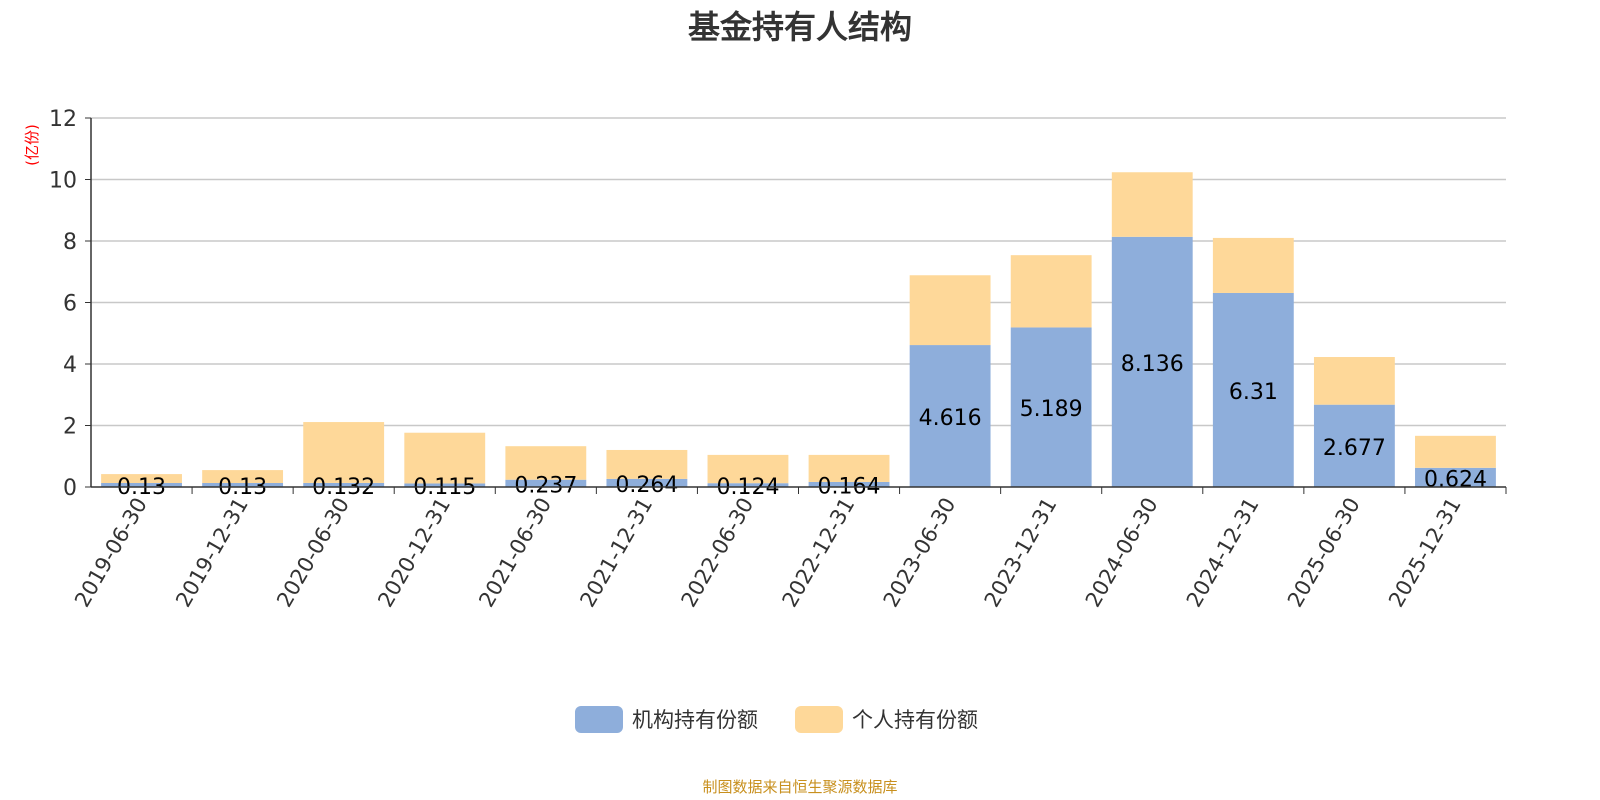 The image size is (1600, 800). What do you see at coordinates (920, 553) in the screenshot?
I see `x-tick-label: 2023-06-30` at bounding box center [920, 553].